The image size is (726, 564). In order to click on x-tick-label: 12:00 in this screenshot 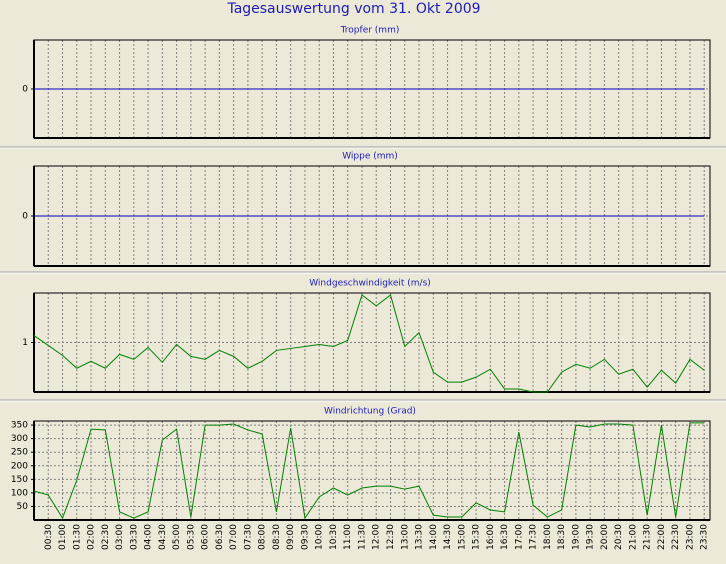, I will do `click(377, 537)`.